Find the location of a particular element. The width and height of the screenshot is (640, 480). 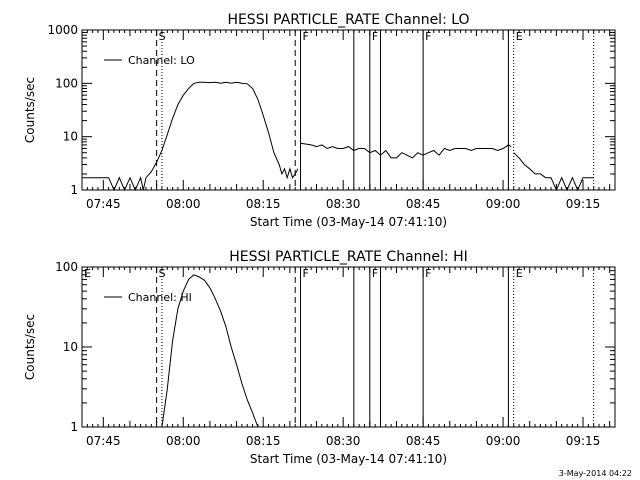

y-tick-label: 1000 is located at coordinates (62, 30).